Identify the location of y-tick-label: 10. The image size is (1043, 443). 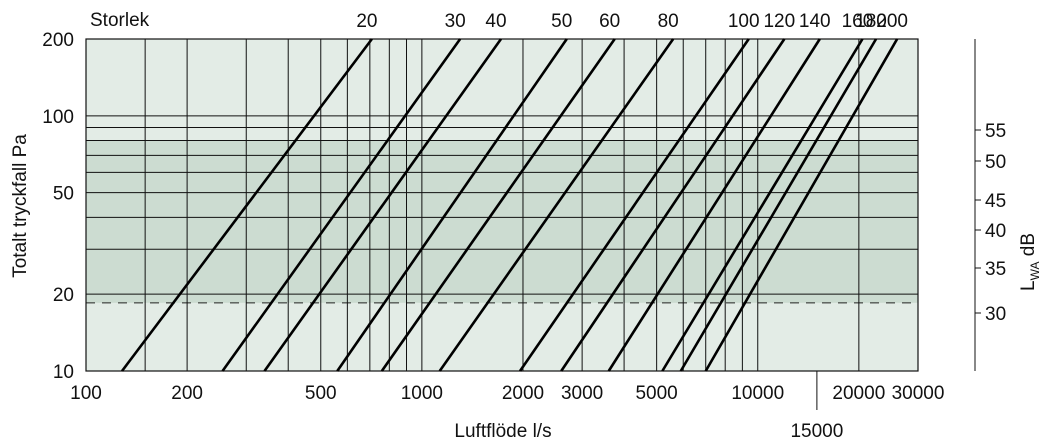
(63, 372).